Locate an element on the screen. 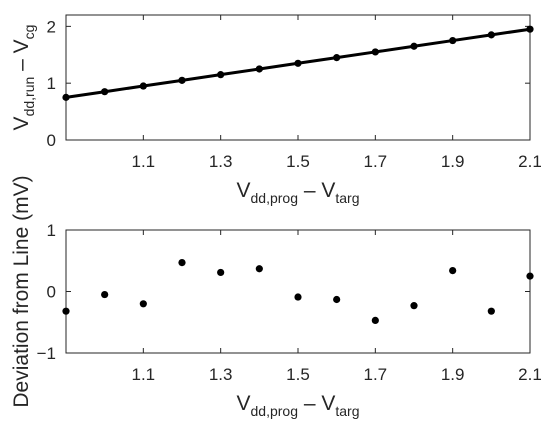  y-tick-label: −1 is located at coordinates (46, 353).